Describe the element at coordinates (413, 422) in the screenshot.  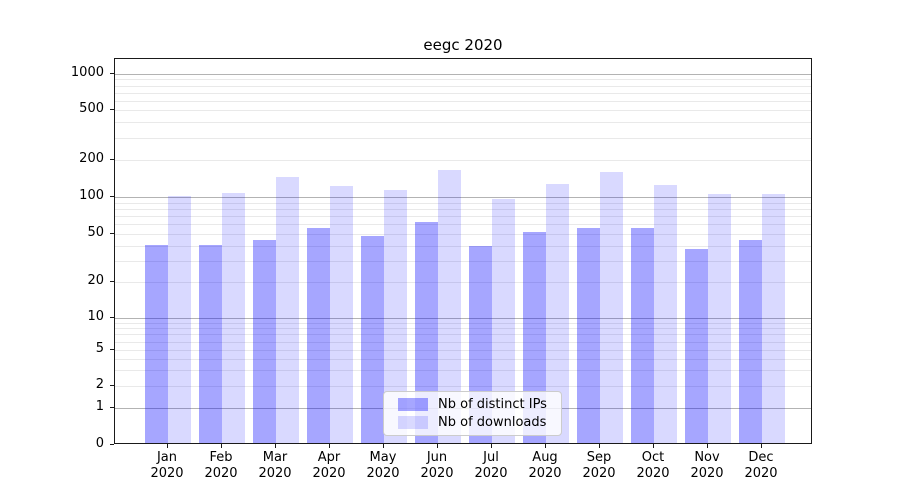
I see `legend-swatch-downloads` at that location.